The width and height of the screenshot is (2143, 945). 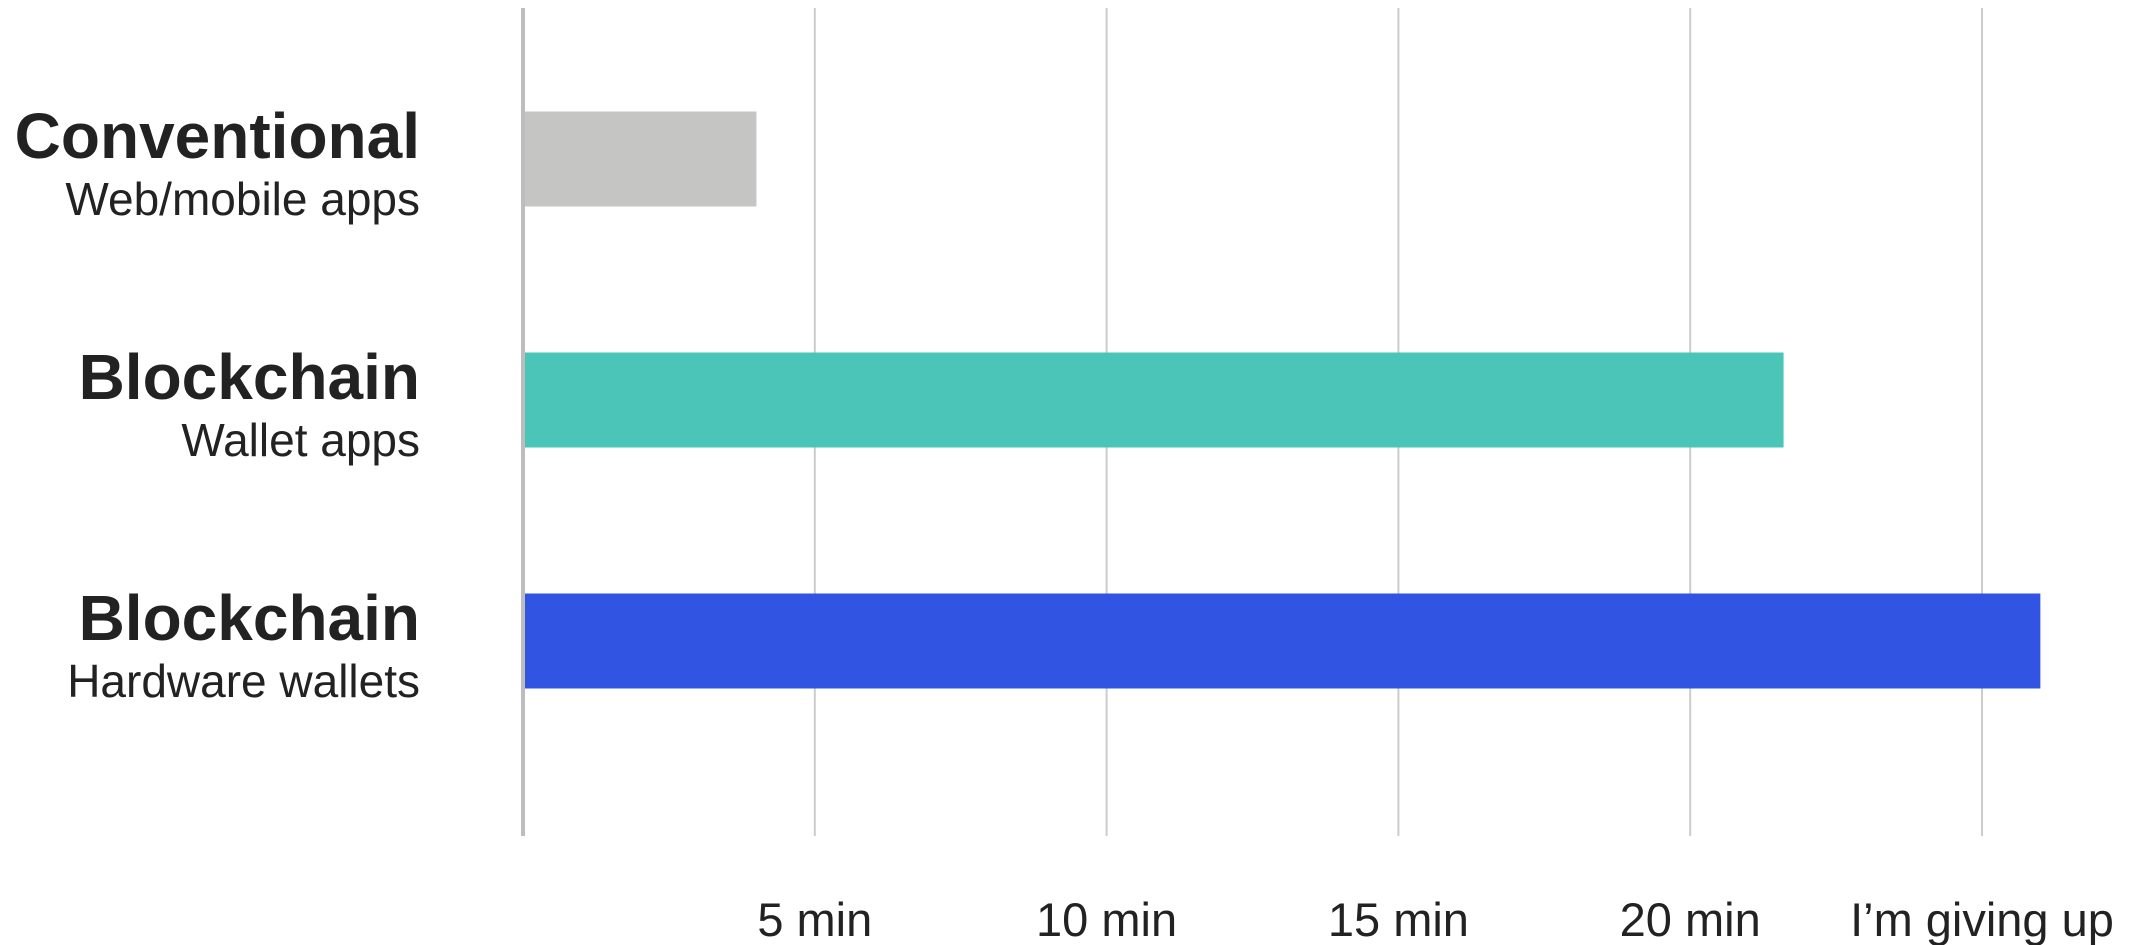 What do you see at coordinates (1690, 919) in the screenshot?
I see `x-tick-label: 20 min` at bounding box center [1690, 919].